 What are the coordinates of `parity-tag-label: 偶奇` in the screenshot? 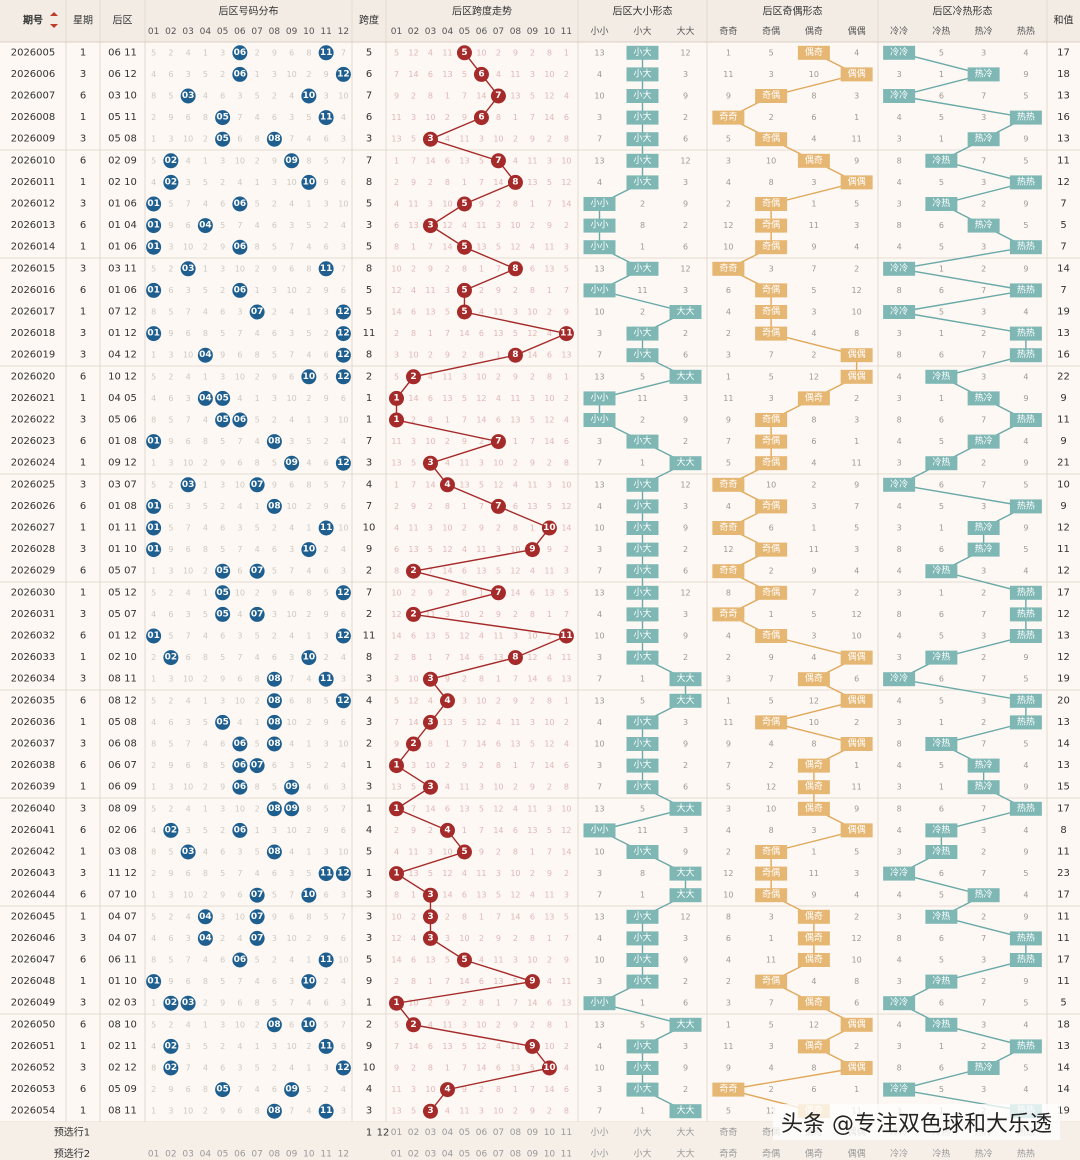 It's located at (814, 786).